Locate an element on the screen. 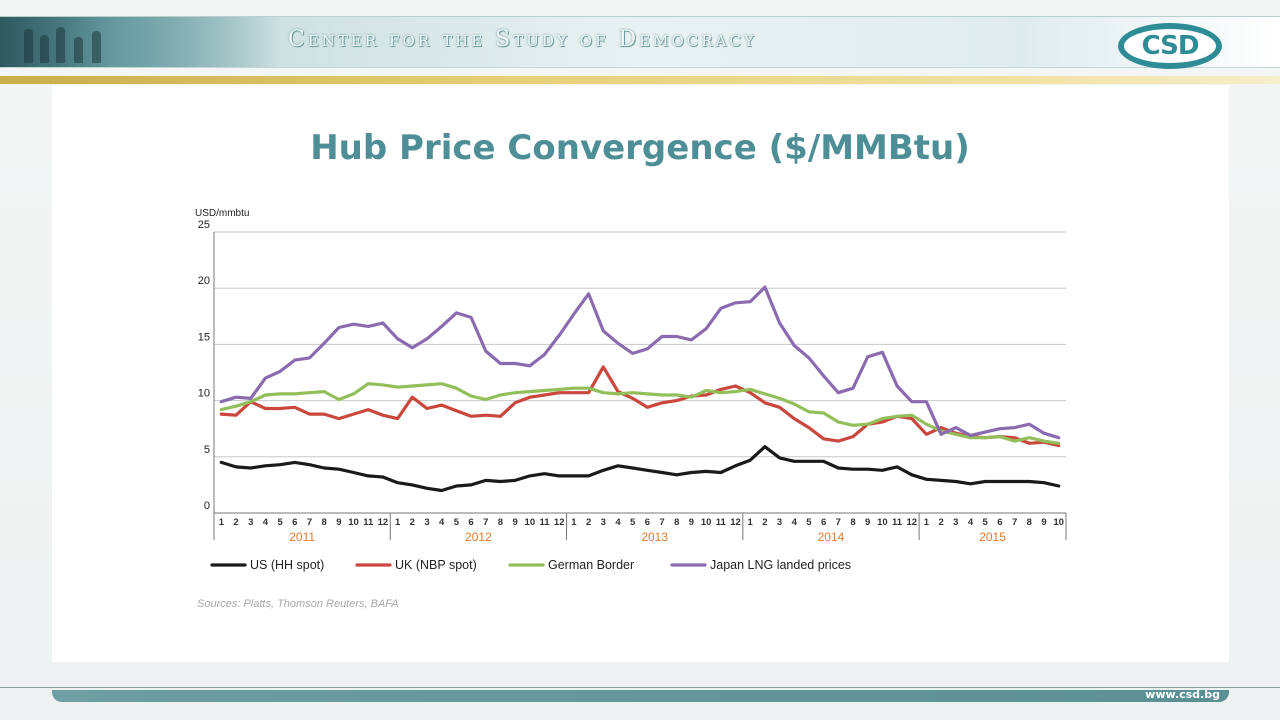 Image resolution: width=1280 pixels, height=720 pixels. legend-label-2: German Border is located at coordinates (591, 565).